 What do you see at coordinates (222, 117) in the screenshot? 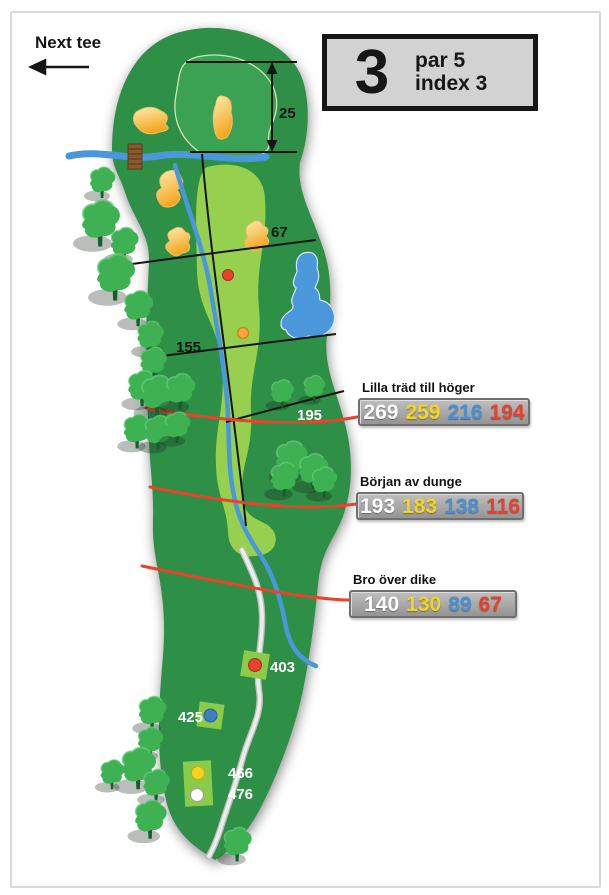
I see `bunker-greenside-right` at bounding box center [222, 117].